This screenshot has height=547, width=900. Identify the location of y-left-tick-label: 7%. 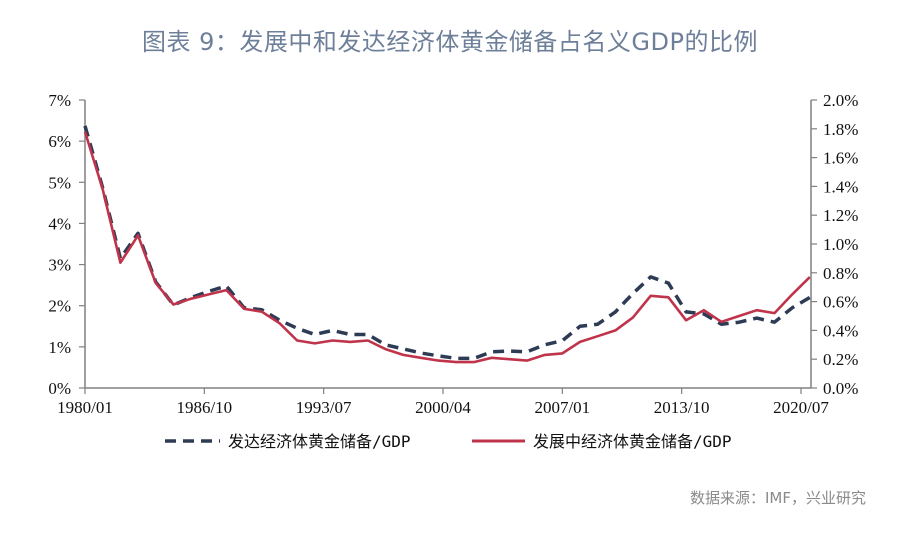
(59, 100).